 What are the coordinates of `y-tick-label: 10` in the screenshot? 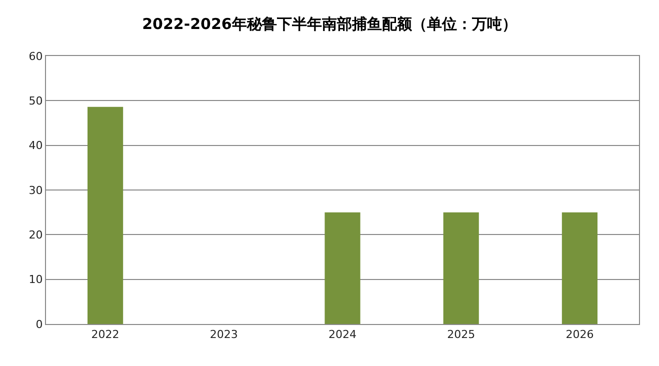 It's located at (35, 279).